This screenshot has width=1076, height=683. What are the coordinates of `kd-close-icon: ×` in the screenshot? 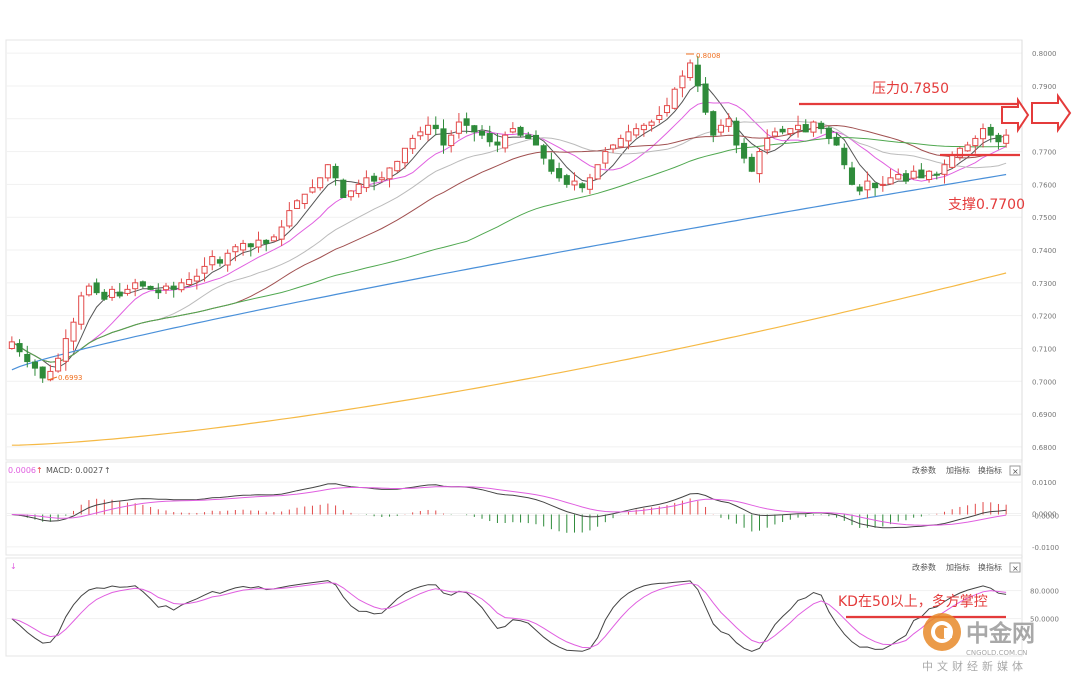 It's located at (1015, 568).